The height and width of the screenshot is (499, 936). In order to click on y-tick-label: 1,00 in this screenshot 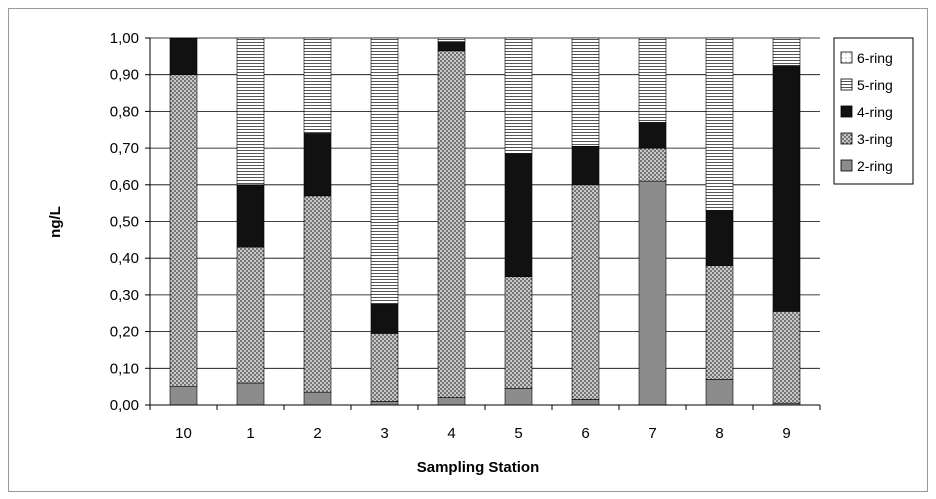, I will do `click(124, 38)`.